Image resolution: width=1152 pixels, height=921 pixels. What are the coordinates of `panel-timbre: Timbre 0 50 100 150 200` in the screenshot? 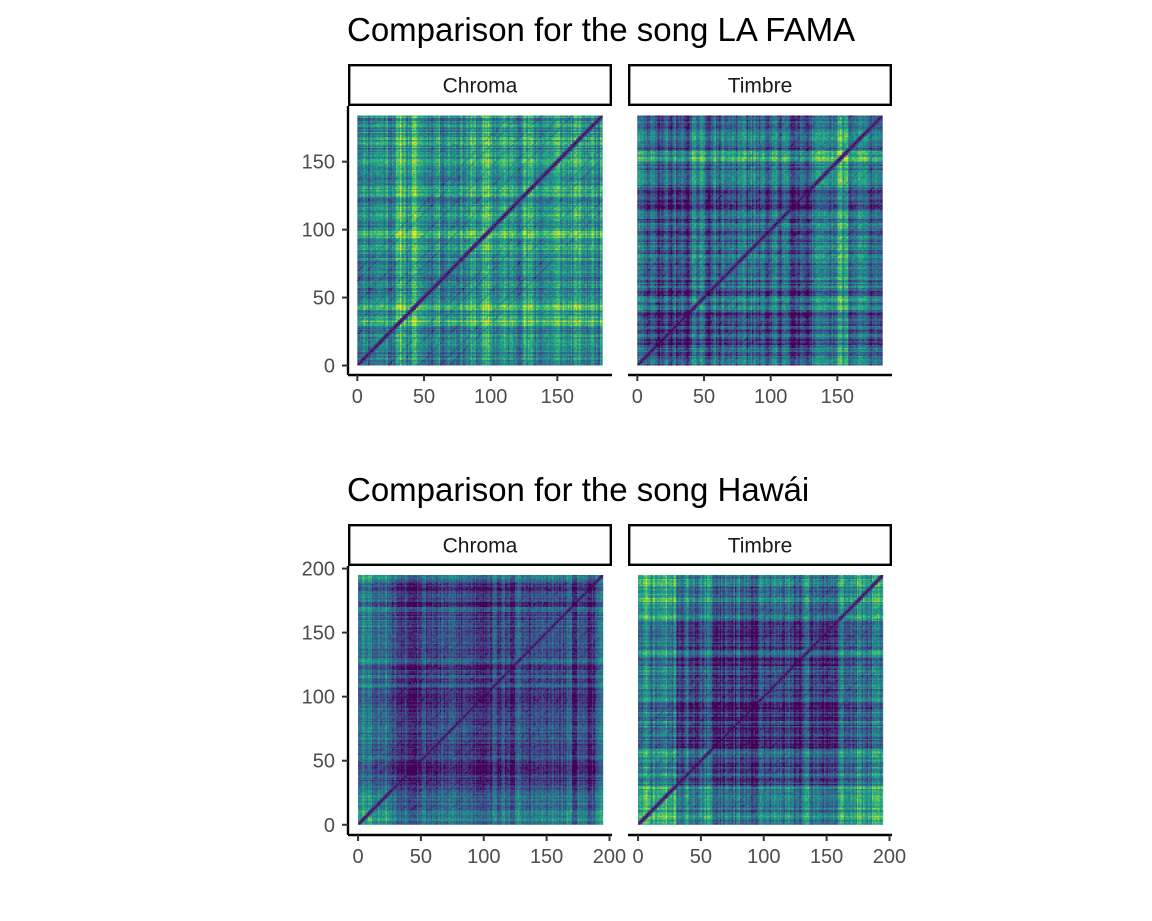 It's located at (767, 696).